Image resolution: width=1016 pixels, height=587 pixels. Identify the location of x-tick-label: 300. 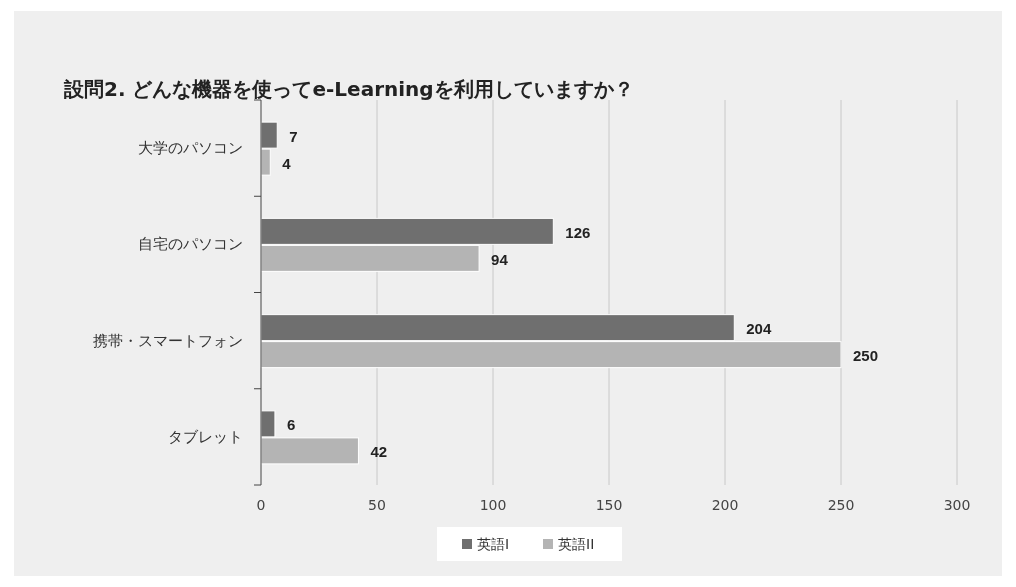
(957, 505).